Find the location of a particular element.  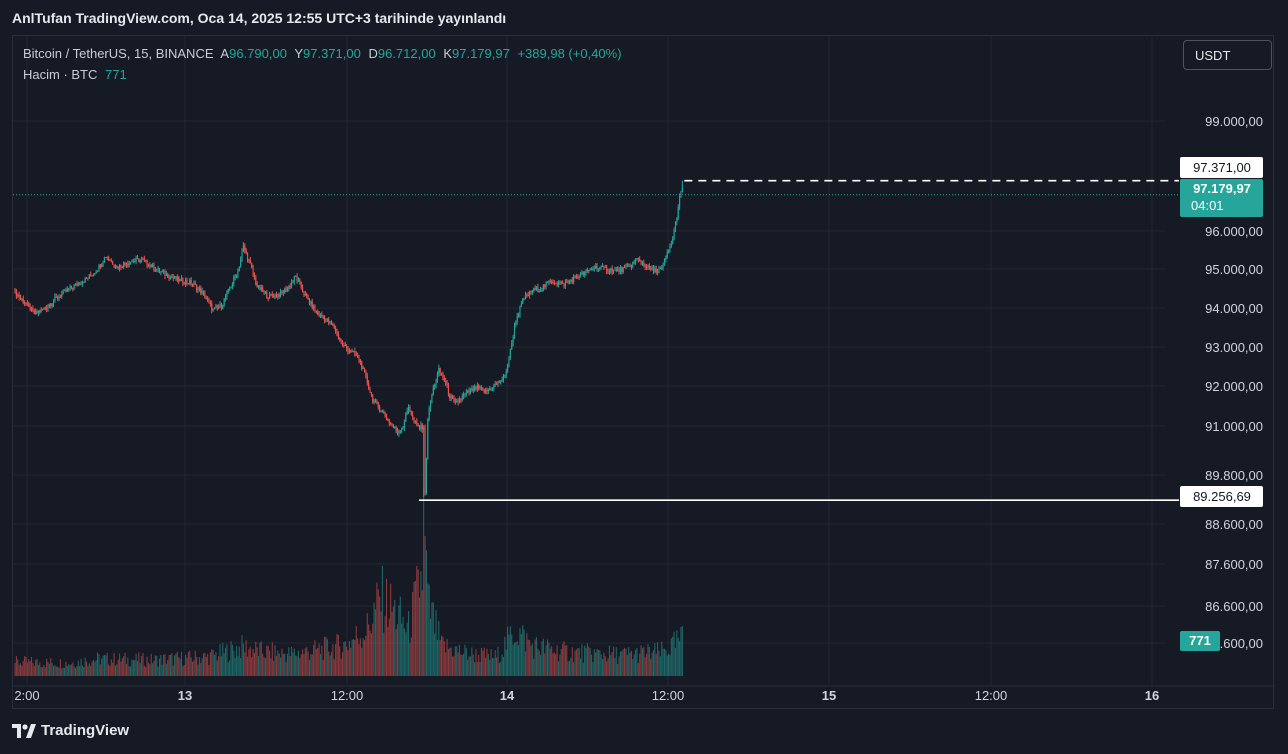

x-tick-label: 12:00 is located at coordinates (347, 695).